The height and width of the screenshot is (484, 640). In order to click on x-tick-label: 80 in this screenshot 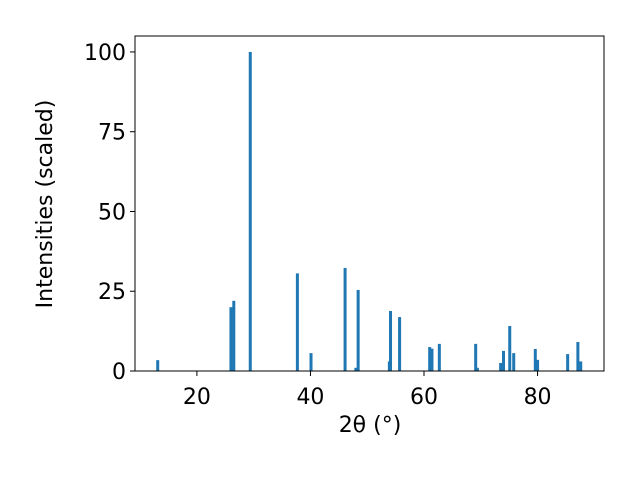, I will do `click(538, 397)`.